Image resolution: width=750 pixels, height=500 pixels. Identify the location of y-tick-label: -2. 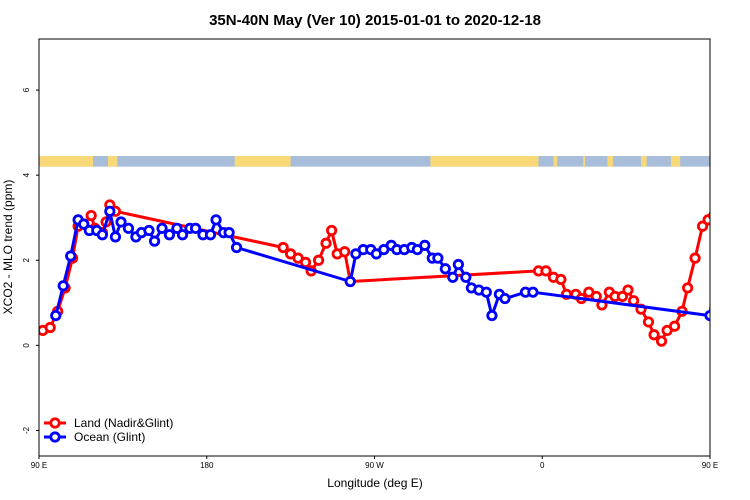
(26, 430).